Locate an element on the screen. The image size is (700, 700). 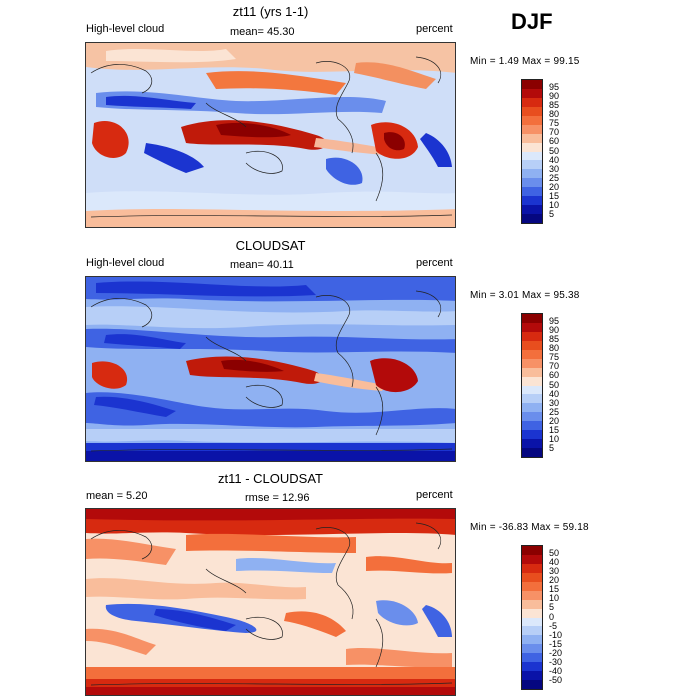
mean-label: mean = 5.20 is located at coordinates (117, 496).